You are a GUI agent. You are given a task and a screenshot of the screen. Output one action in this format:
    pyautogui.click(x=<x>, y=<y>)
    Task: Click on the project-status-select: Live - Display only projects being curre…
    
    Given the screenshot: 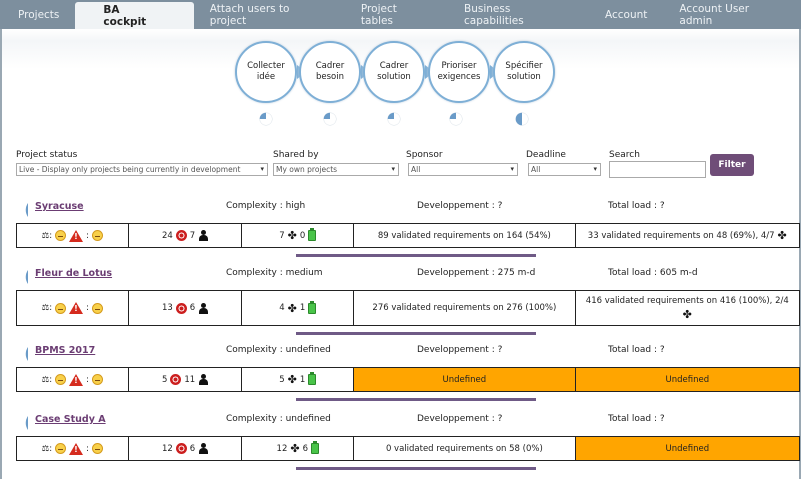 What is the action you would take?
    pyautogui.click(x=142, y=169)
    